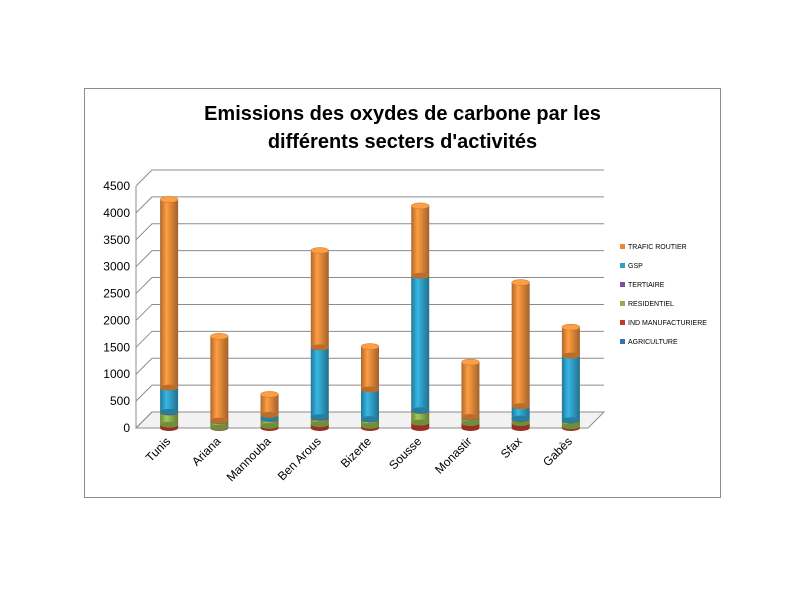 This screenshot has width=803, height=600. I want to click on x-tick-label: Mannouba, so click(249, 459).